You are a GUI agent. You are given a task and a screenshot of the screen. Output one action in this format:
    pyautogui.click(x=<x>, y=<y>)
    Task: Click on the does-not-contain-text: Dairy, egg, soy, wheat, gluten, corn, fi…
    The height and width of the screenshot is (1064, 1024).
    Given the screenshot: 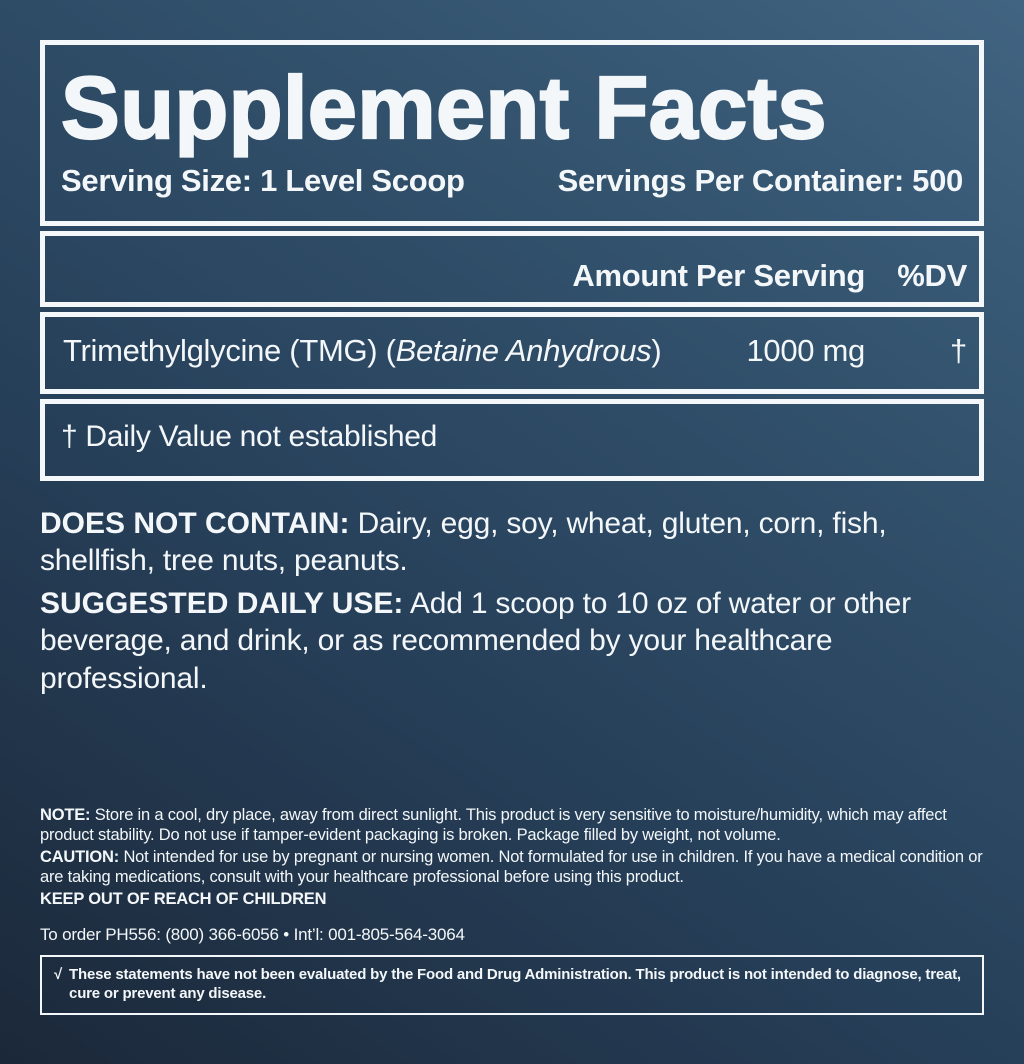 What is the action you would take?
    pyautogui.click(x=463, y=541)
    